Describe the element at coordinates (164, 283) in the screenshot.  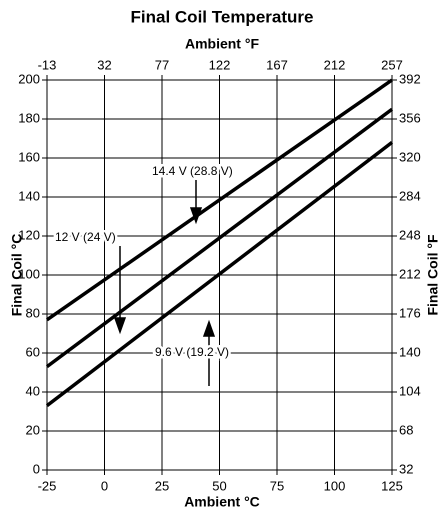
I see `annotation-arrows` at that location.